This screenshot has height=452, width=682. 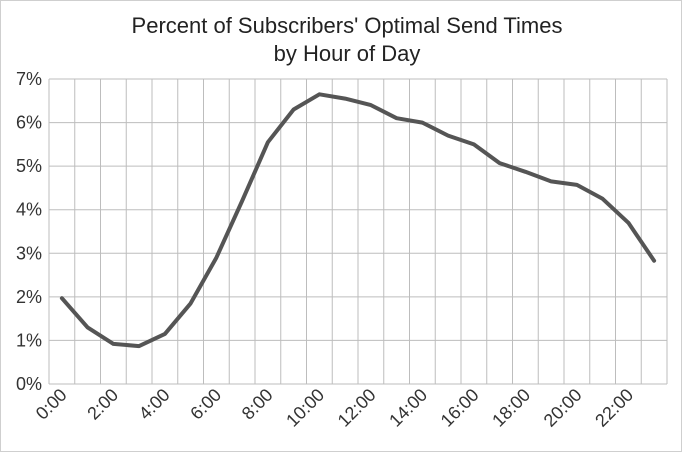 What do you see at coordinates (29, 231) in the screenshot?
I see `y-axis-ticks: 0% 1% 2% 3% 4% 5% 6% 7%` at bounding box center [29, 231].